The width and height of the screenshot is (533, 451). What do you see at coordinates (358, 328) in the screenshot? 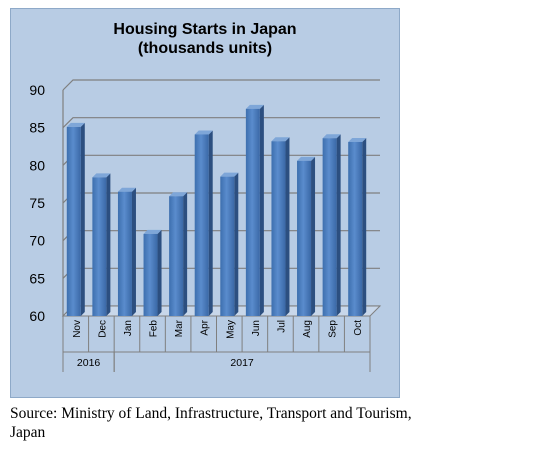
I see `x-category-label: Oct` at bounding box center [358, 328].